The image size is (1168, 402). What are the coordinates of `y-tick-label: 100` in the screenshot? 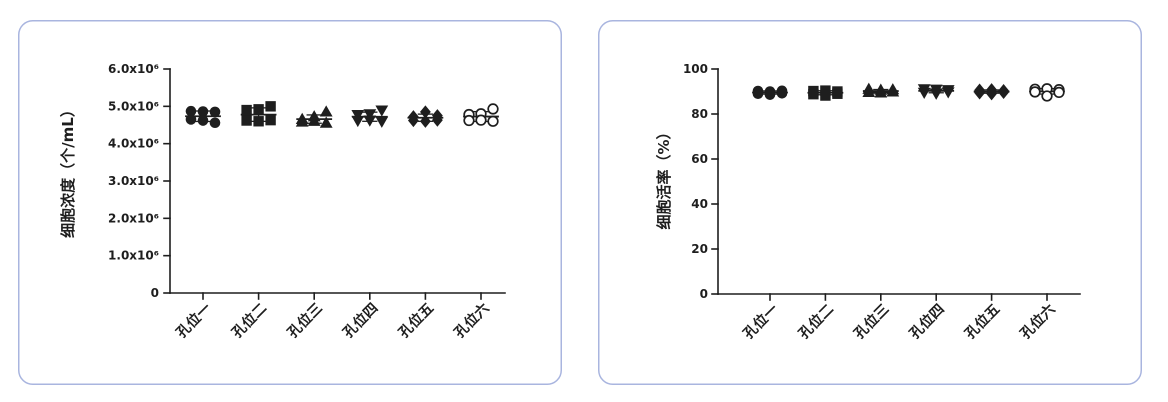 It's located at (695, 69).